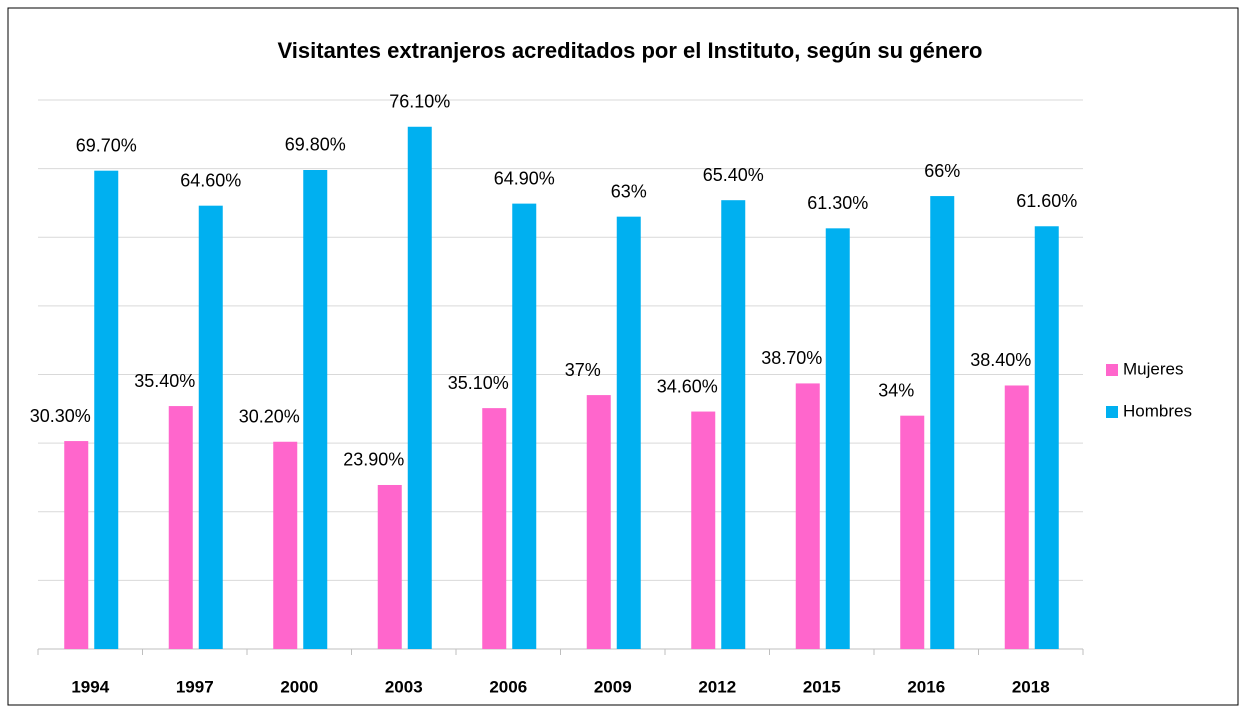 This screenshot has height=711, width=1239. Describe the element at coordinates (1000, 360) in the screenshot. I see `value-label: 38.40%` at that location.